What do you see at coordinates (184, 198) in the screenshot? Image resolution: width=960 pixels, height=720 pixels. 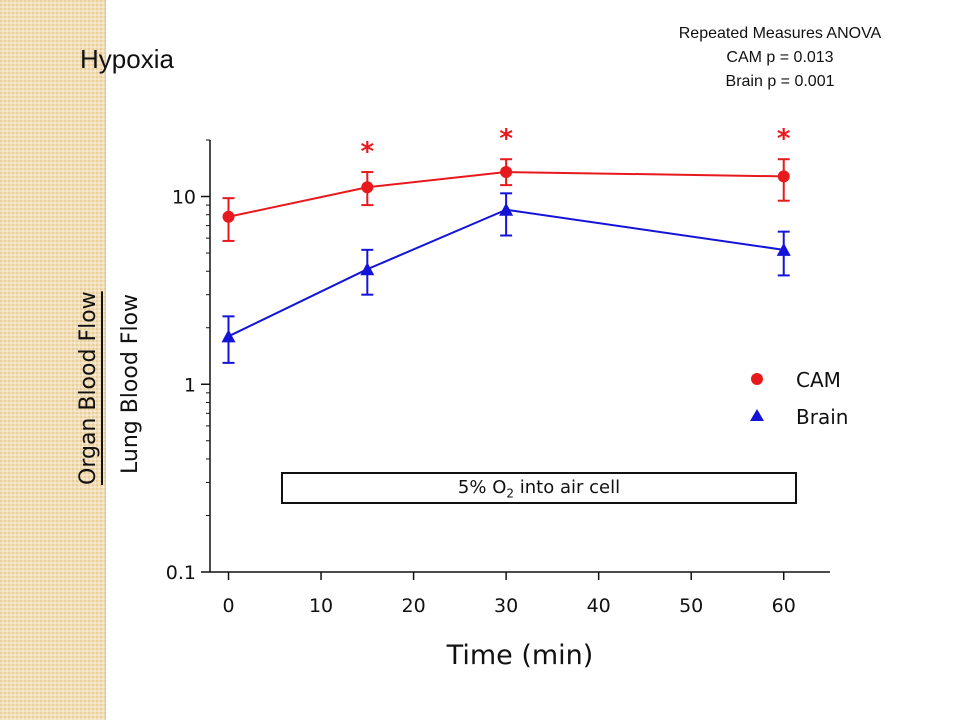 I see `y-tick-label: 10` at bounding box center [184, 198].